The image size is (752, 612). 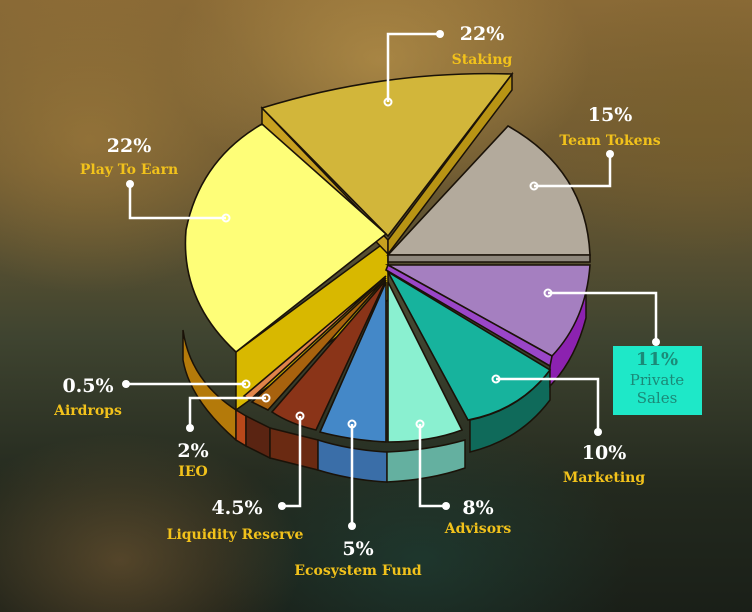 I want to click on label-team-tokens: 15% Team Tokens, so click(x=609, y=126).